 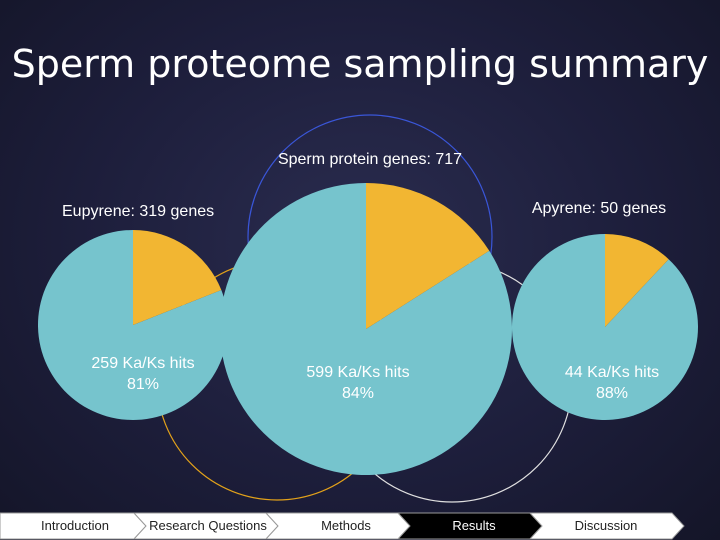 What do you see at coordinates (132, 325) in the screenshot?
I see `eupyrene-pie` at bounding box center [132, 325].